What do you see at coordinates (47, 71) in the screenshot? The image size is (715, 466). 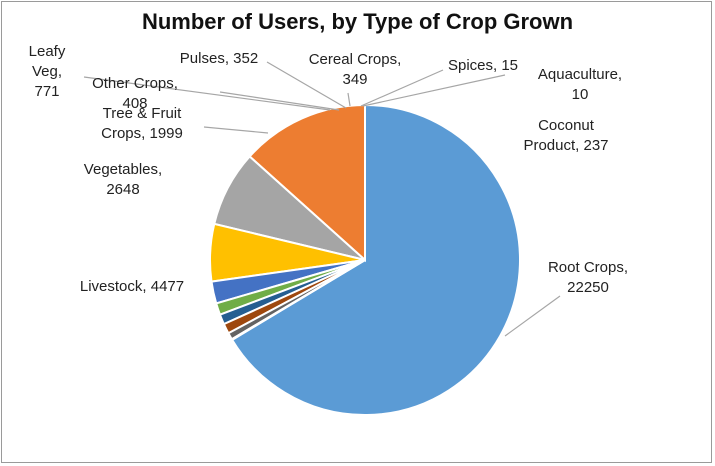 I see `data-label-leafy-veg: Leafy Veg, 771` at bounding box center [47, 71].